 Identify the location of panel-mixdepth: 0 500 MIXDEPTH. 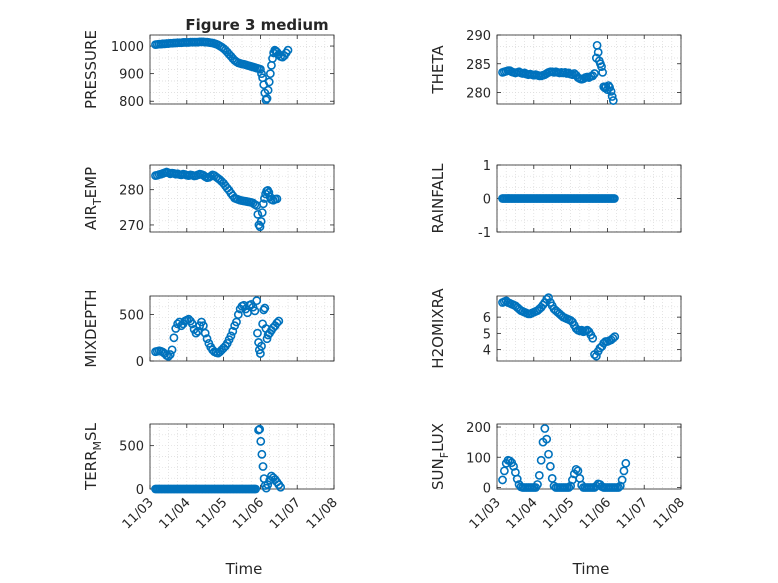
(208, 329).